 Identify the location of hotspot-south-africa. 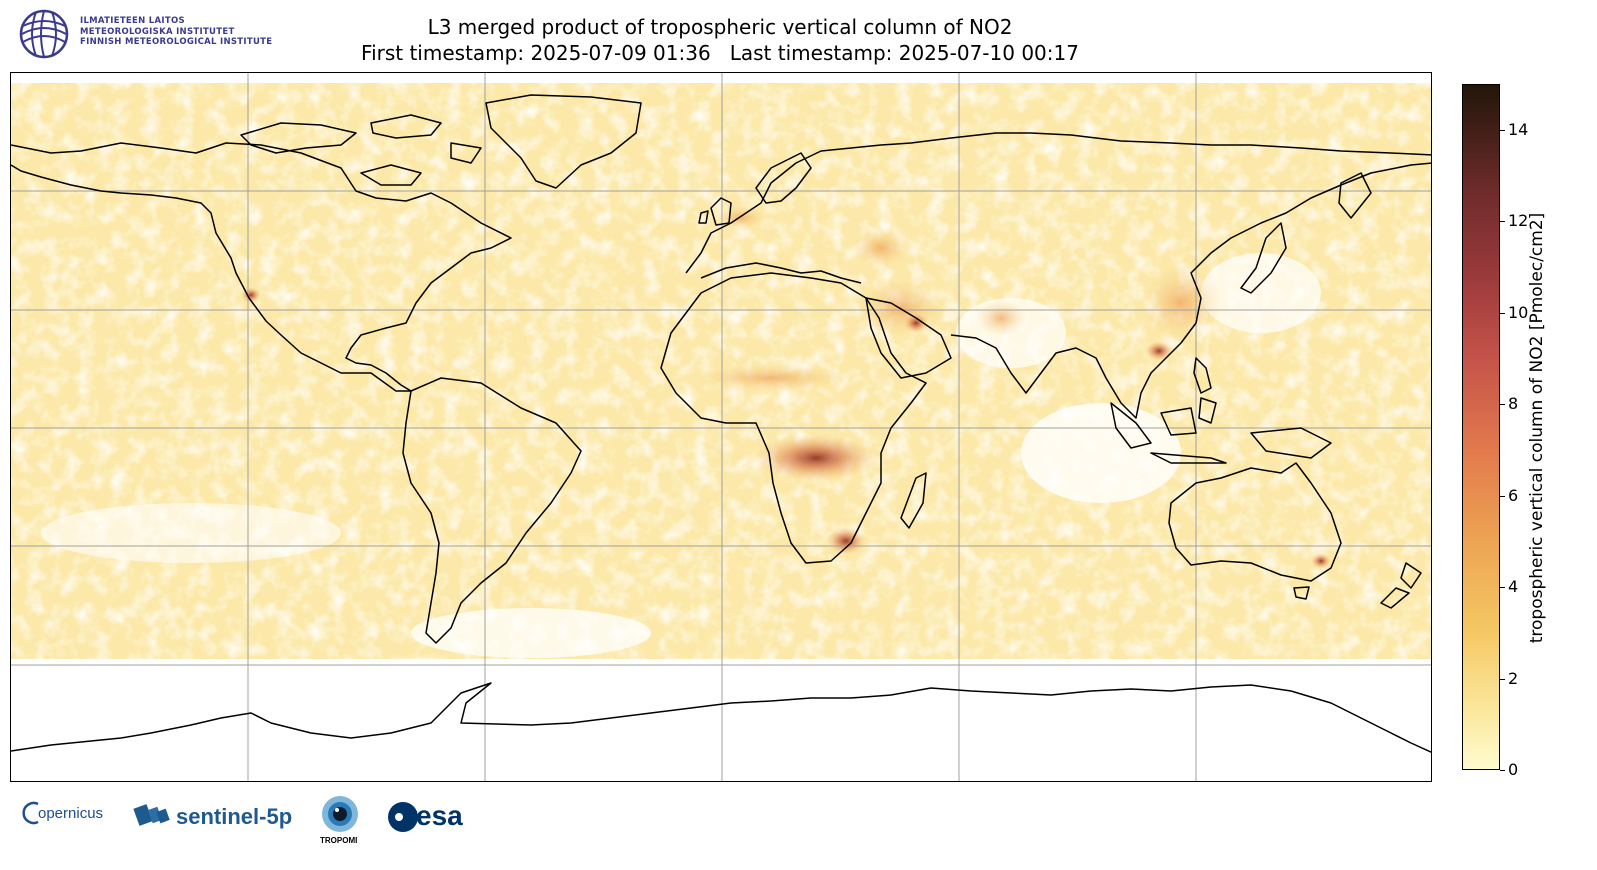
(846, 541).